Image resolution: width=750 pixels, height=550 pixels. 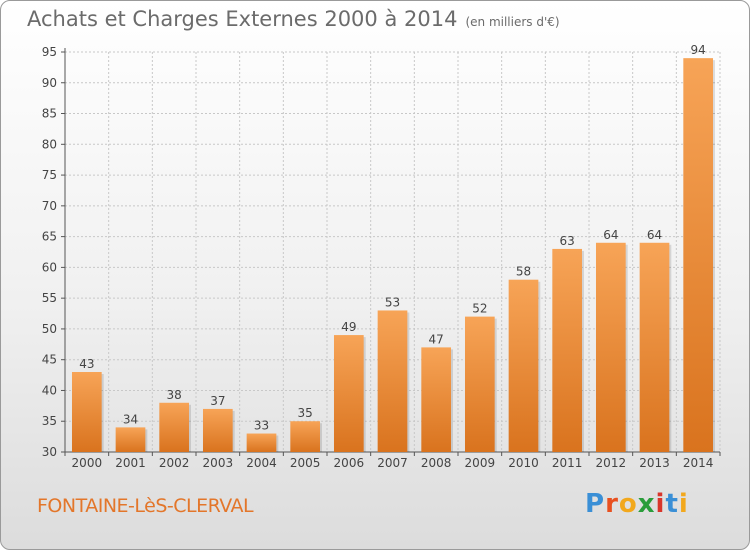 I want to click on data-label: 47, so click(x=436, y=339).